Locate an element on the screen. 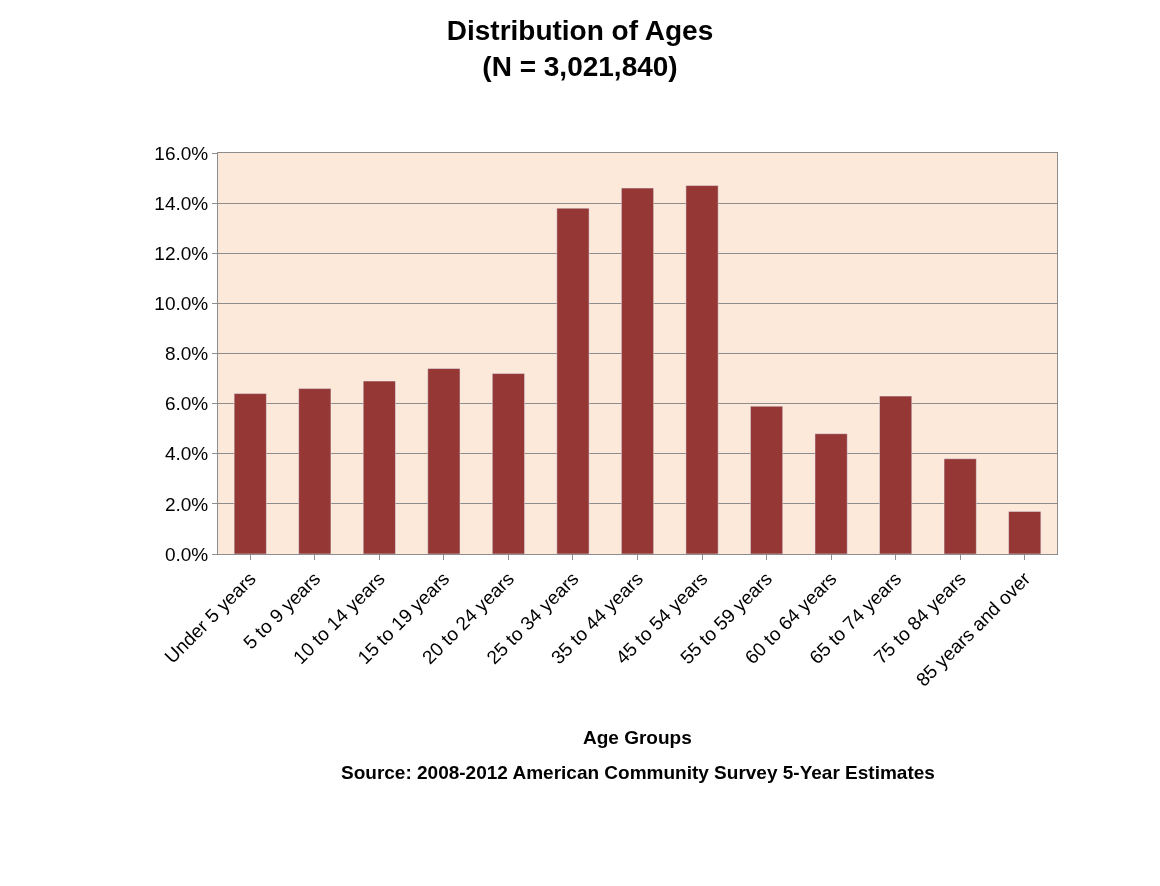 This screenshot has height=886, width=1160. y-tick-label: 6.0% is located at coordinates (186, 404).